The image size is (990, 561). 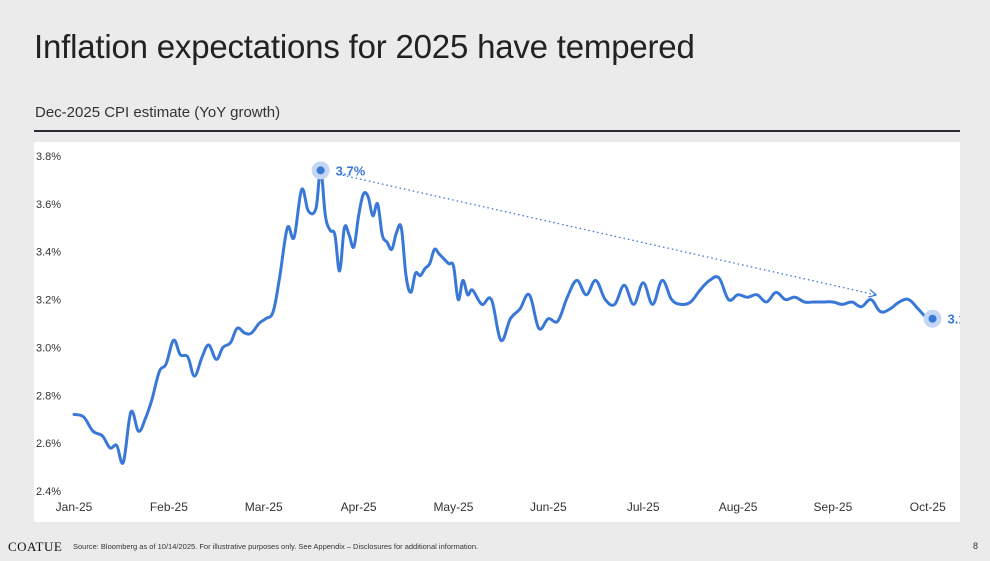 I want to click on trend-arrow, so click(x=608, y=234).